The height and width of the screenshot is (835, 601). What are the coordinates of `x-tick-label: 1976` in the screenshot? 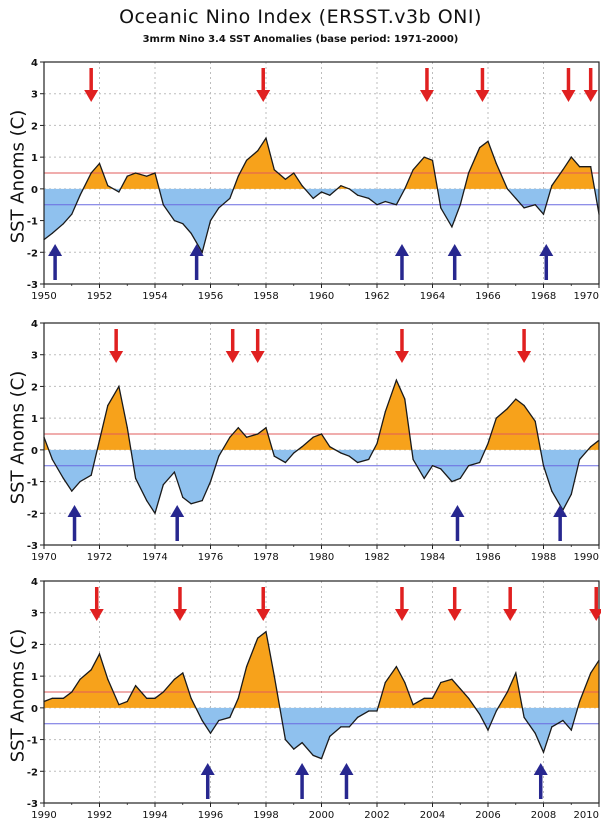 It's located at (210, 557).